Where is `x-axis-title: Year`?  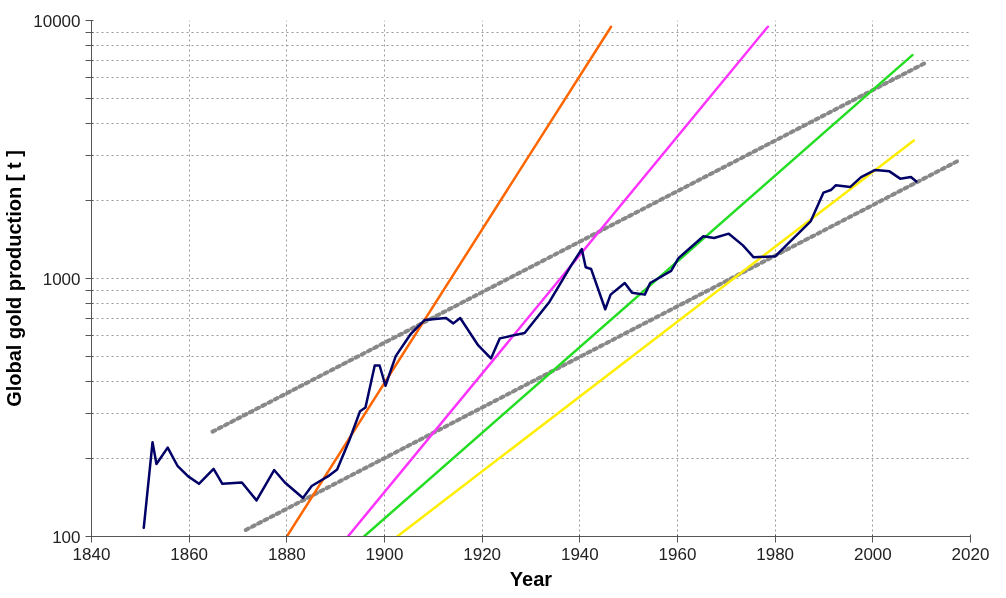
x-axis-title: Year is located at coordinates (531, 578).